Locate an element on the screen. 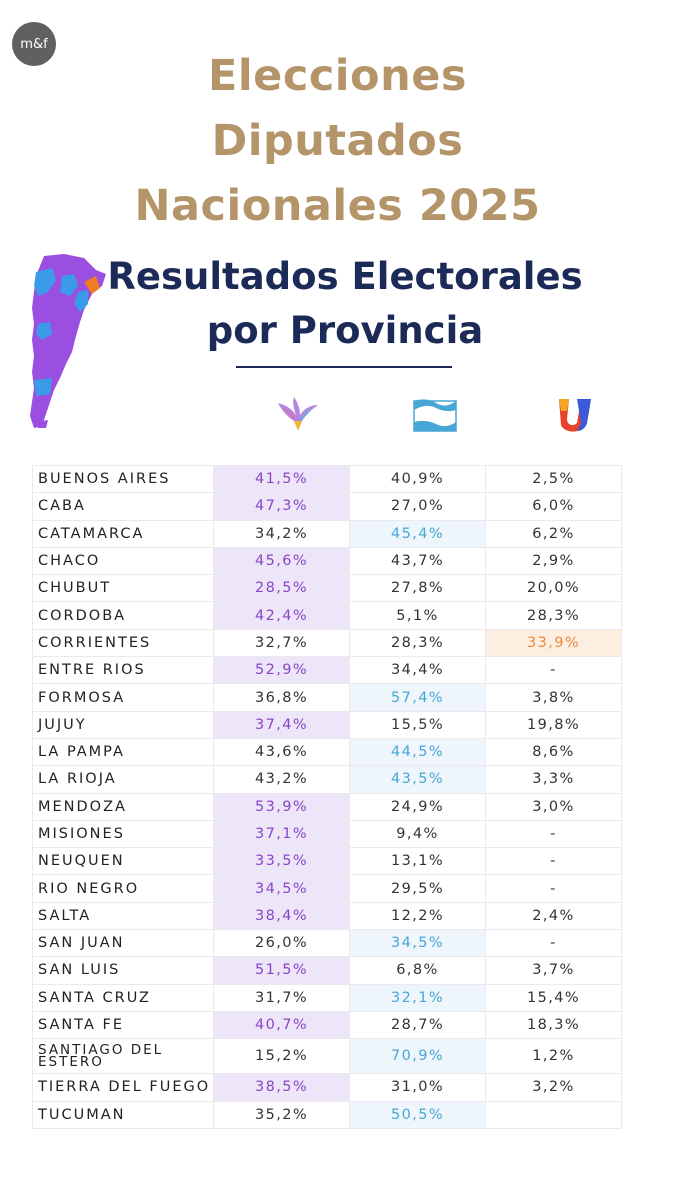 This screenshot has height=1200, width=675. province-name: SAN JUAN is located at coordinates (123, 943).